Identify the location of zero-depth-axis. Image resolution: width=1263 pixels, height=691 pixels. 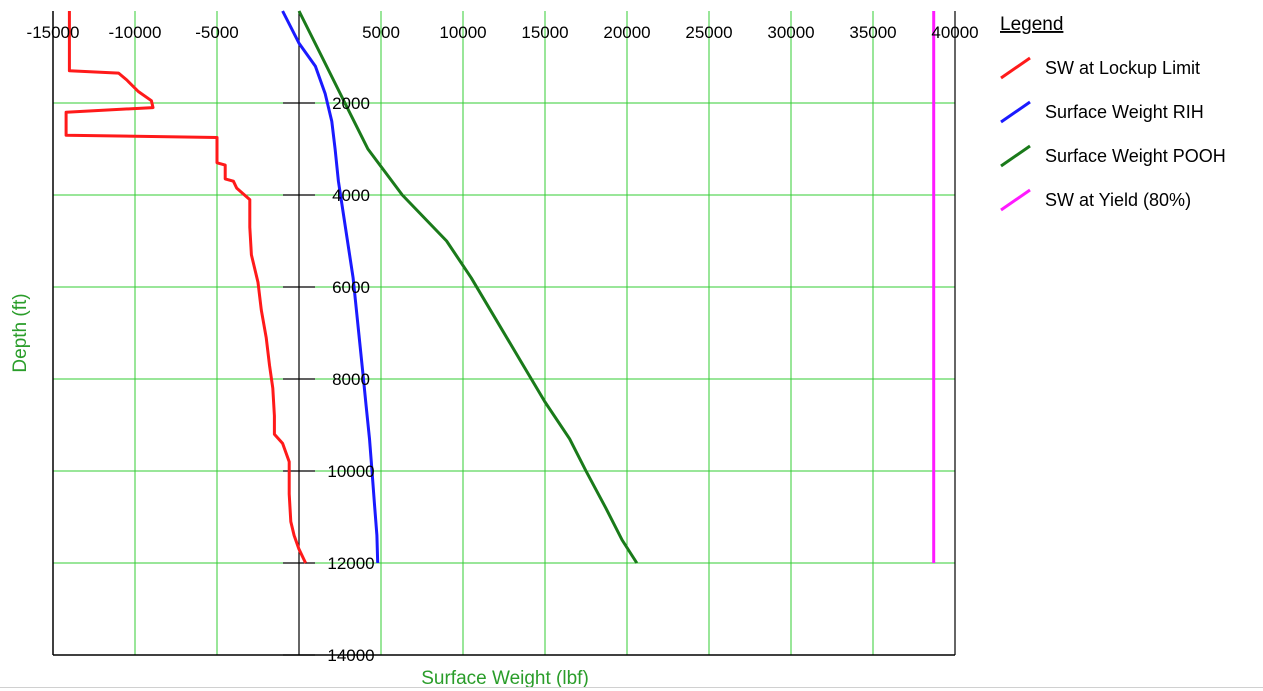
(299, 333).